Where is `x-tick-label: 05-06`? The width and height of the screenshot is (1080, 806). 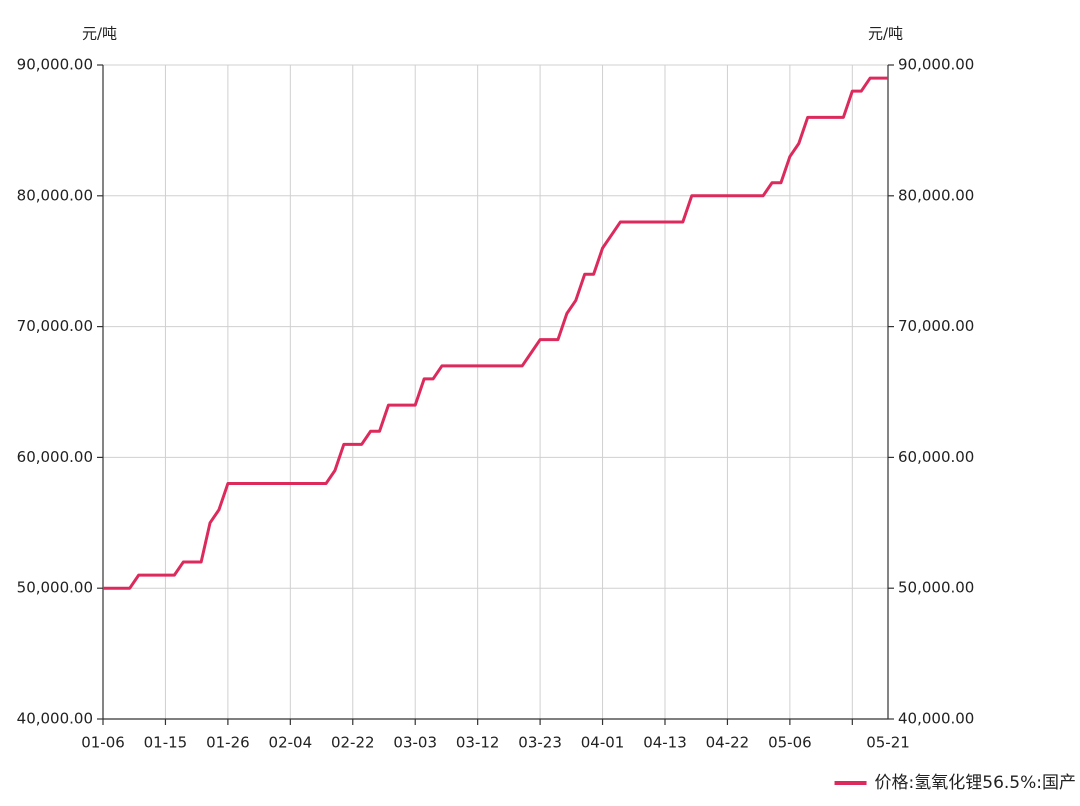
x-tick-label: 05-06 is located at coordinates (790, 743).